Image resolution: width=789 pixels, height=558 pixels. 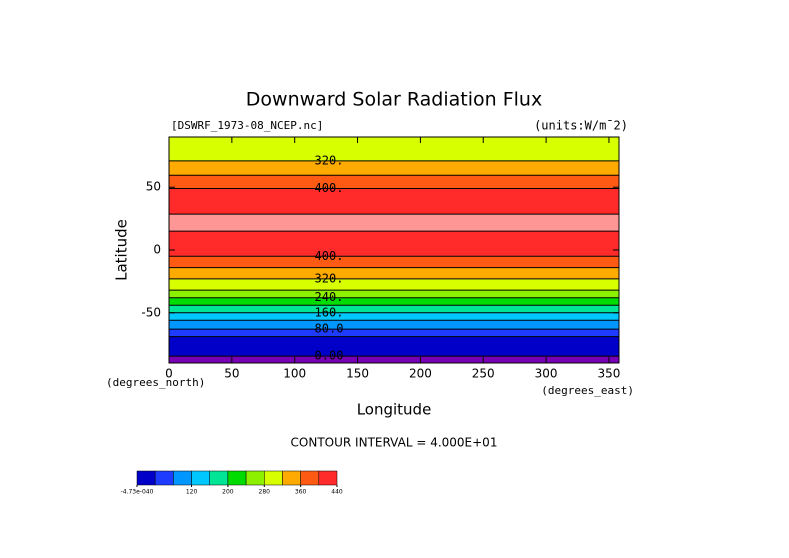 What do you see at coordinates (394, 443) in the screenshot?
I see `footer: CONTOUR INTERVAL = 4.000E+01` at bounding box center [394, 443].